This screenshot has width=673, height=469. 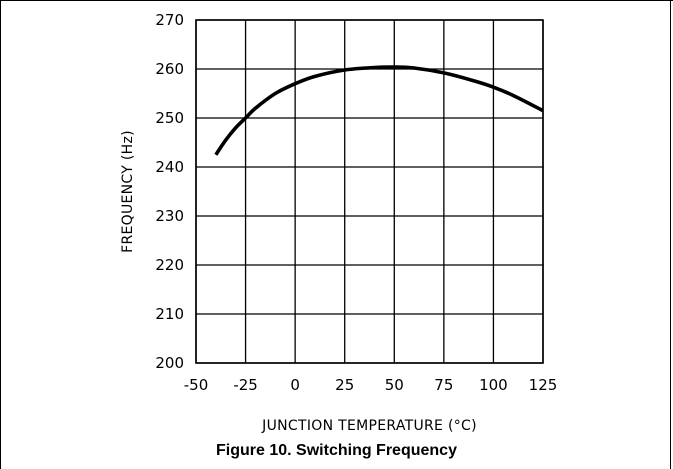 I want to click on series-group, so click(x=379, y=110).